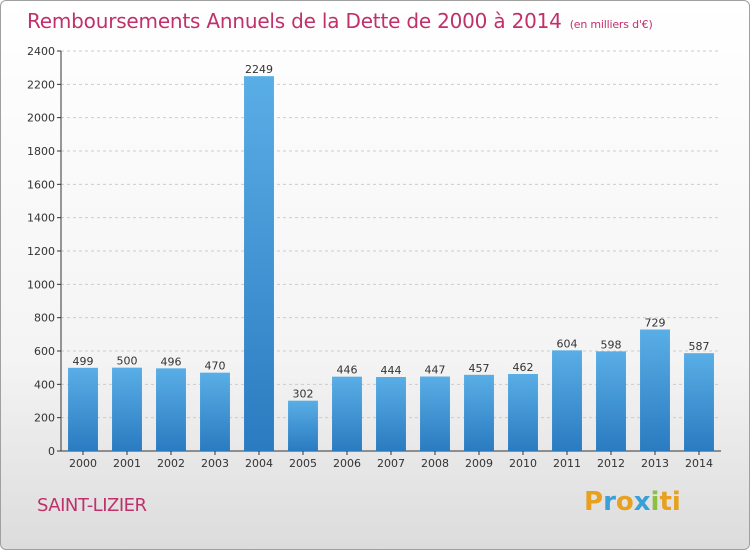 The image size is (750, 550). Describe the element at coordinates (215, 463) in the screenshot. I see `x-tick-label: 2003` at that location.